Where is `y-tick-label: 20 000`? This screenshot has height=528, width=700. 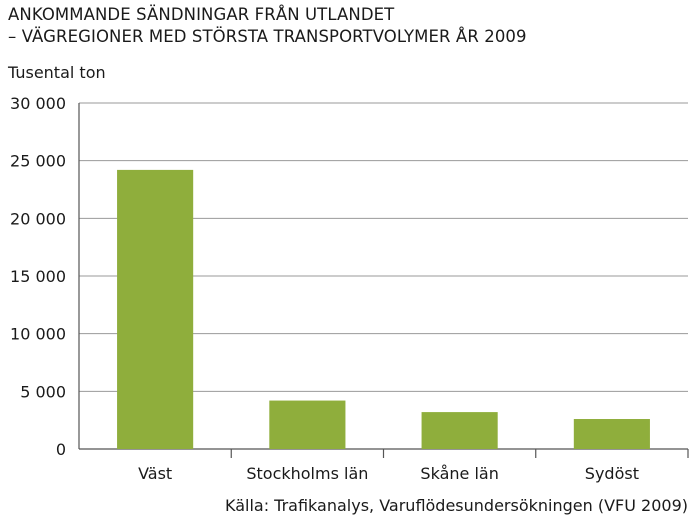 y-tick-label: 20 000 is located at coordinates (38, 218).